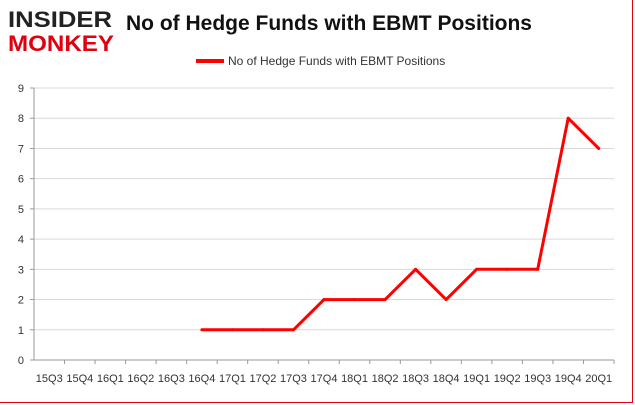  I want to click on x-tick-label-19Q2: 19Q2, so click(507, 379).